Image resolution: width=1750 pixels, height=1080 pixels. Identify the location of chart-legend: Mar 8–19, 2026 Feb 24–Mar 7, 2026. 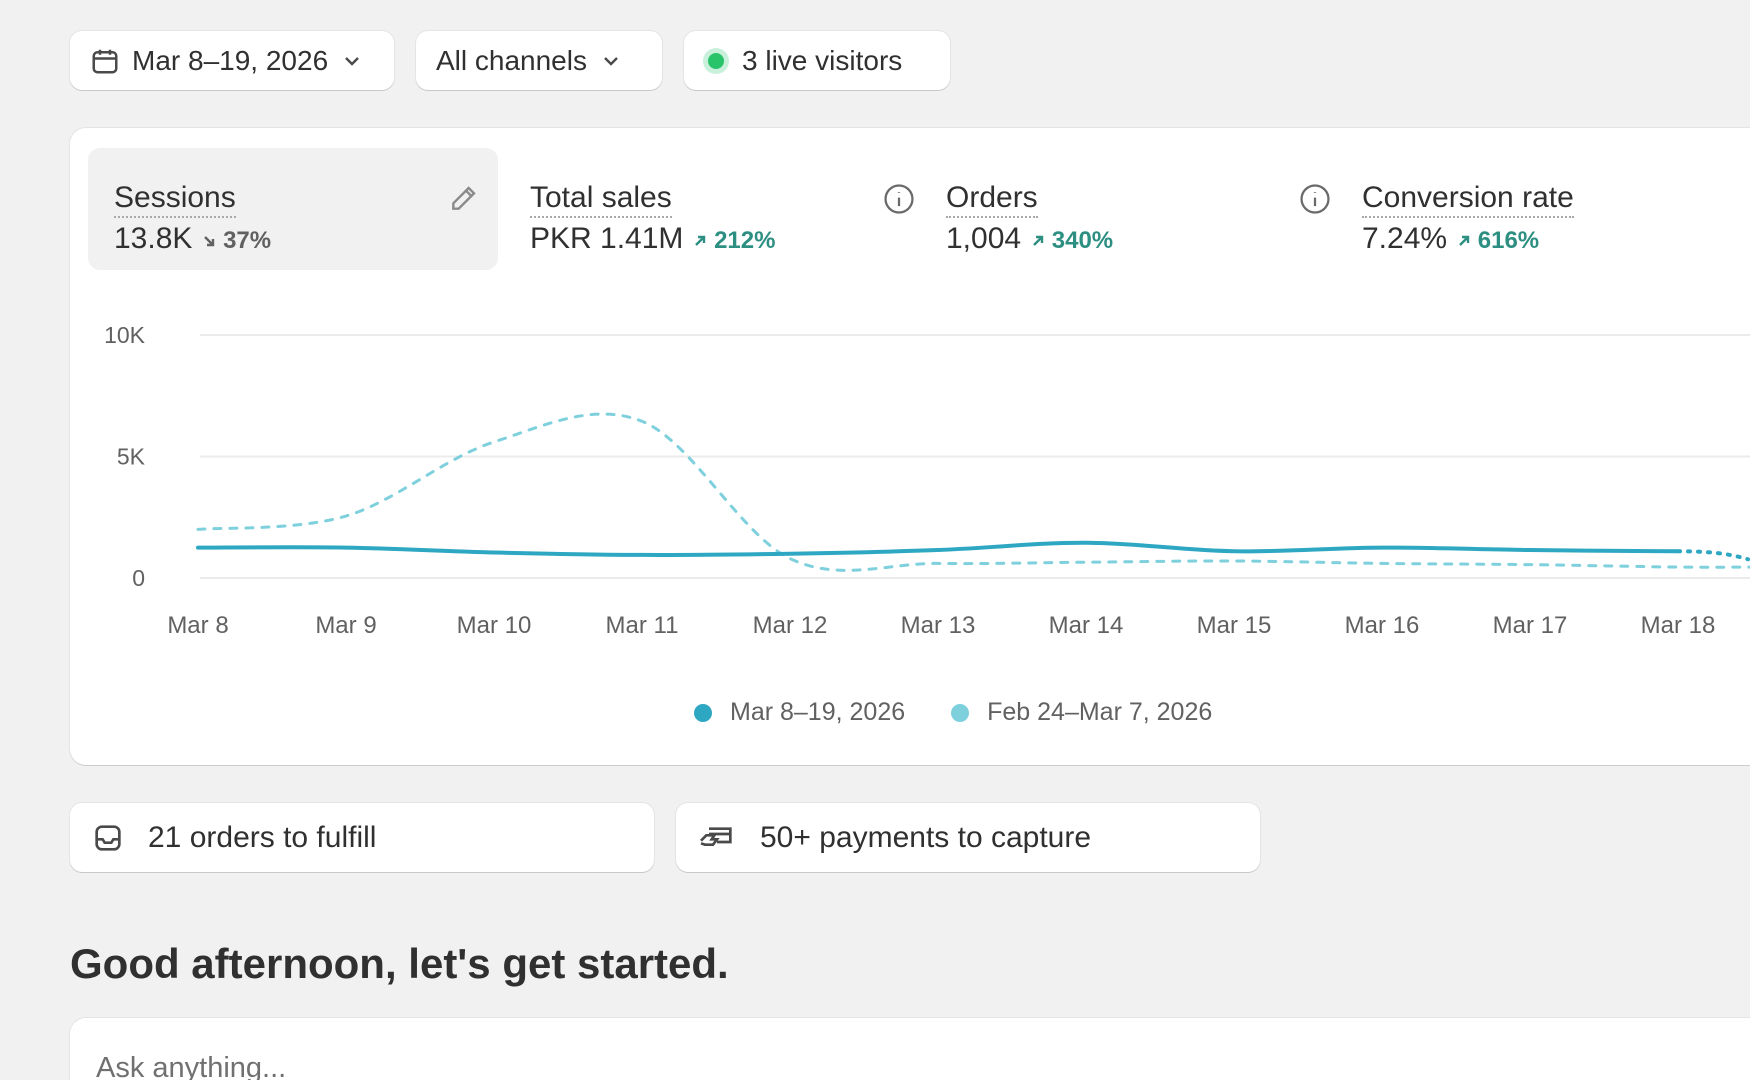
(910, 712).